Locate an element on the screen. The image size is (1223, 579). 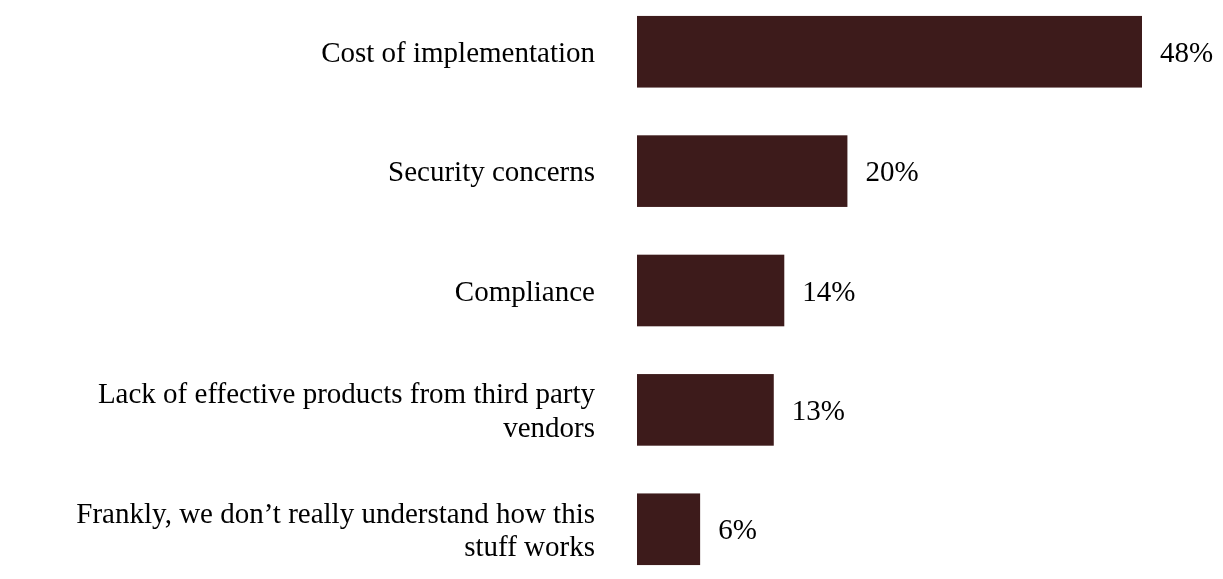
data-label: 48% is located at coordinates (1187, 51).